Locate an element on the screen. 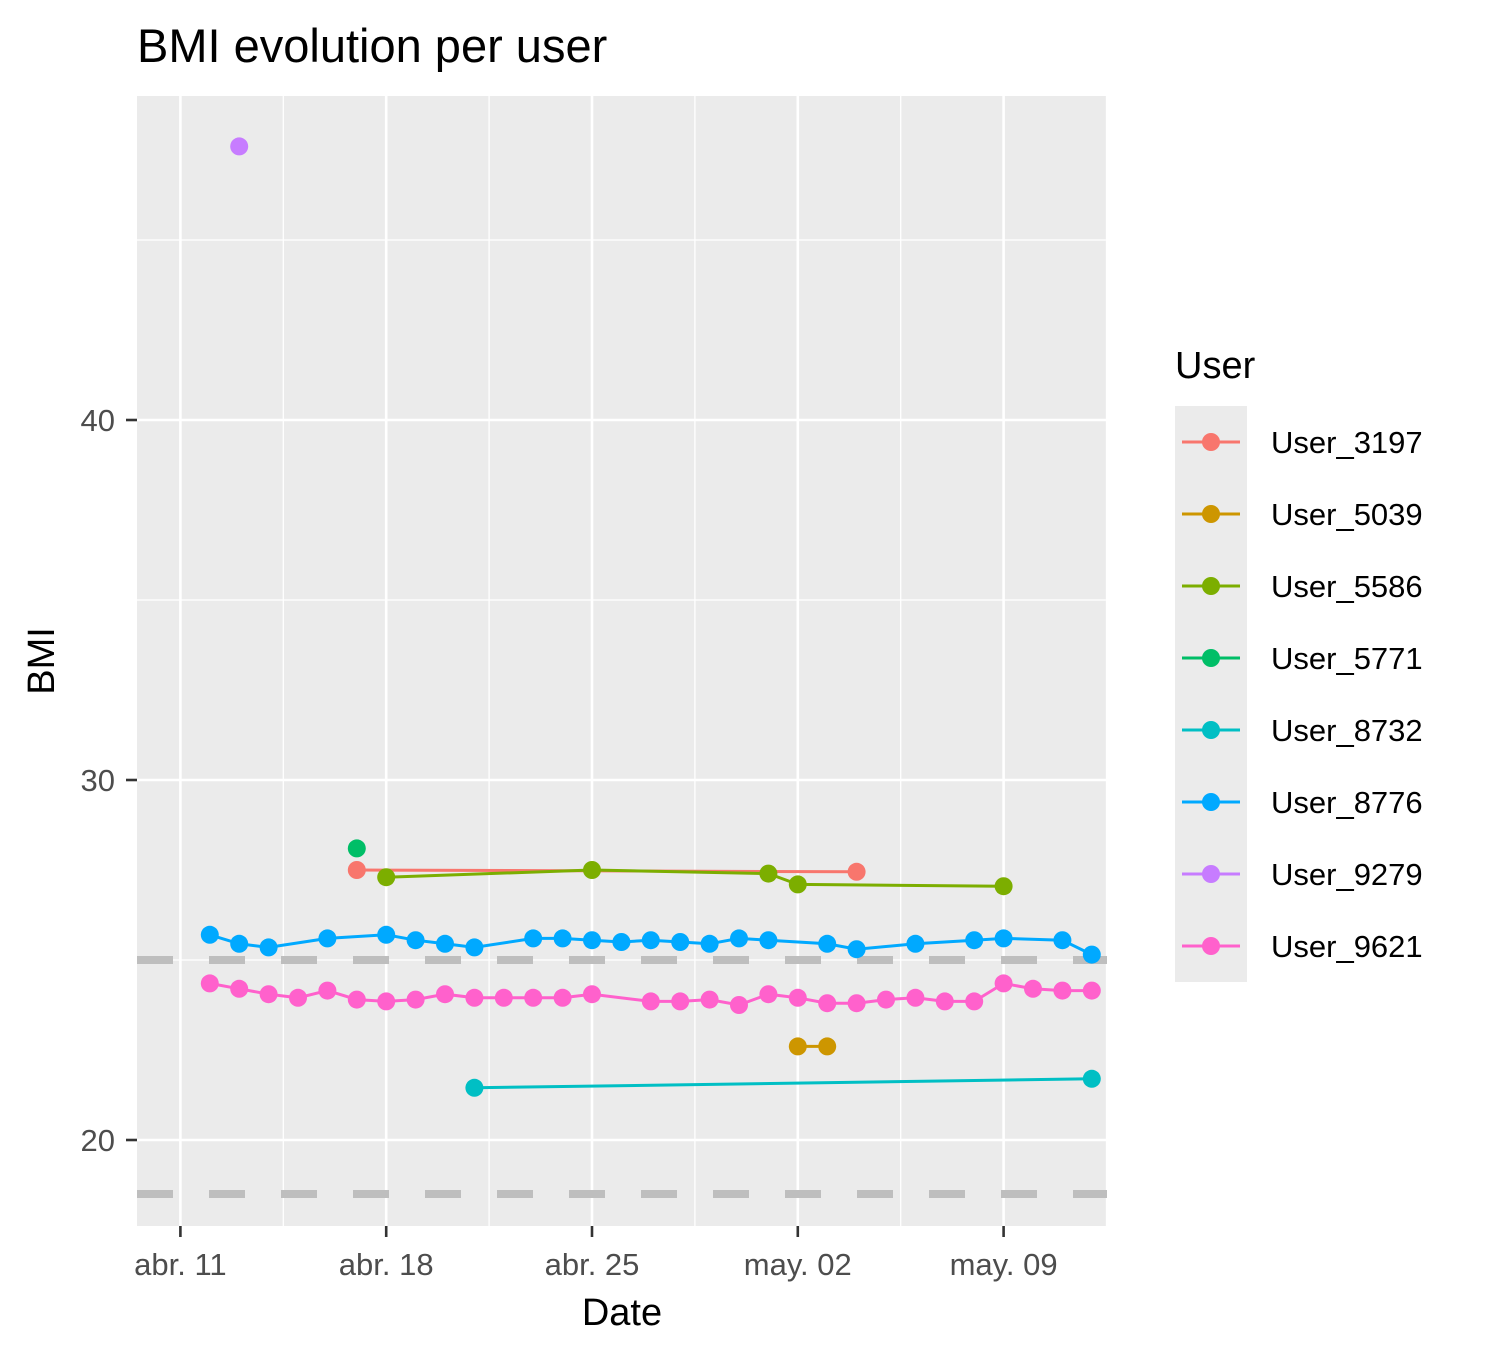 The height and width of the screenshot is (1357, 1495). y-tick-label: 30 is located at coordinates (98, 780).